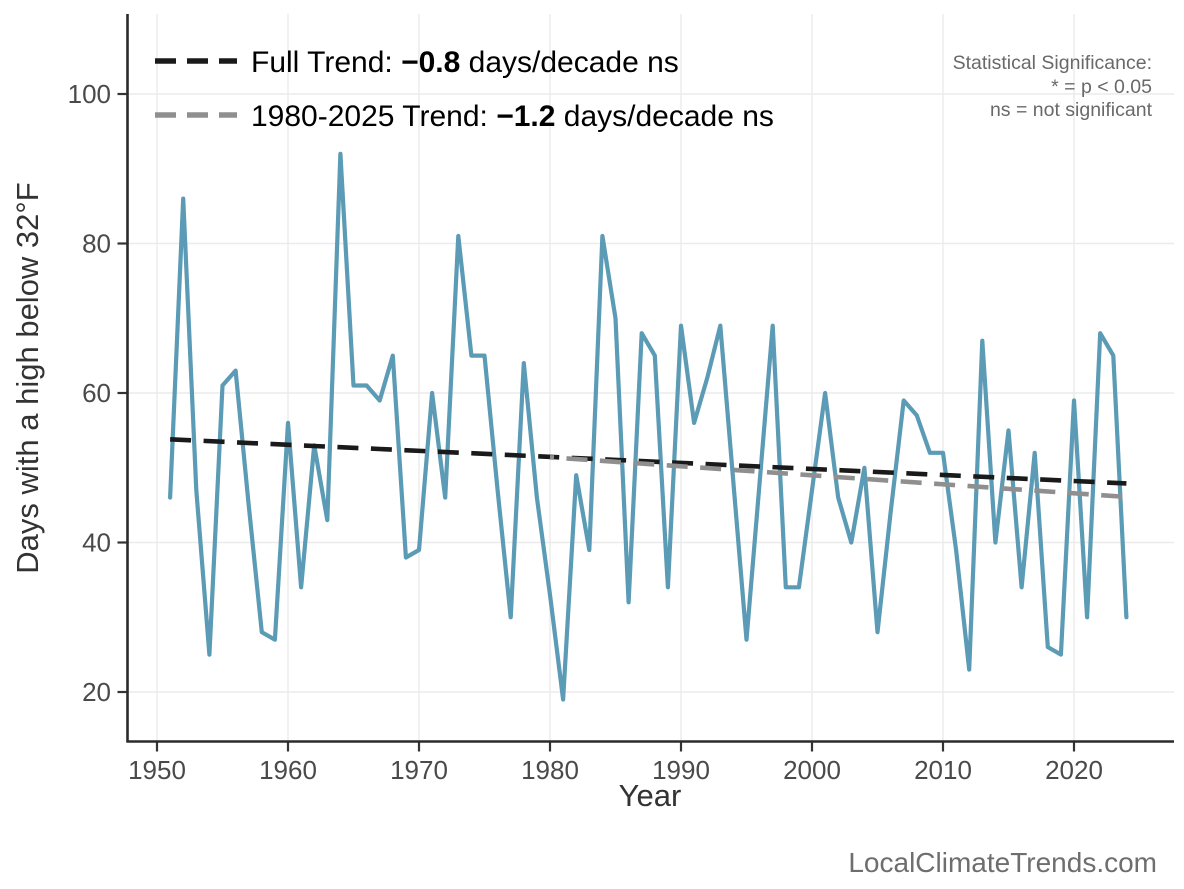 The image size is (1184, 889). I want to click on full-trend-label-text: Full Trend:, so click(326, 62).